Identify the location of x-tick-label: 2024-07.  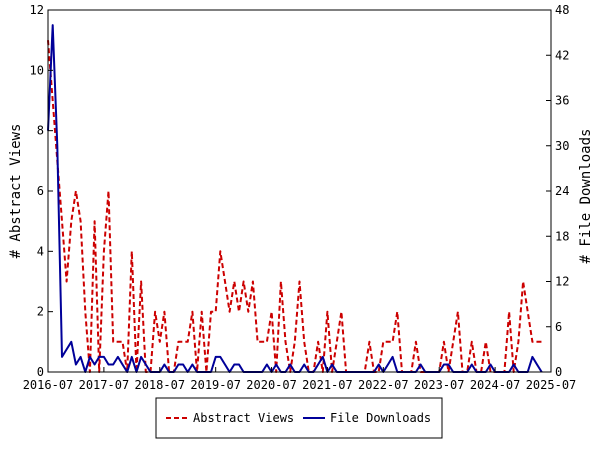
(495, 385).